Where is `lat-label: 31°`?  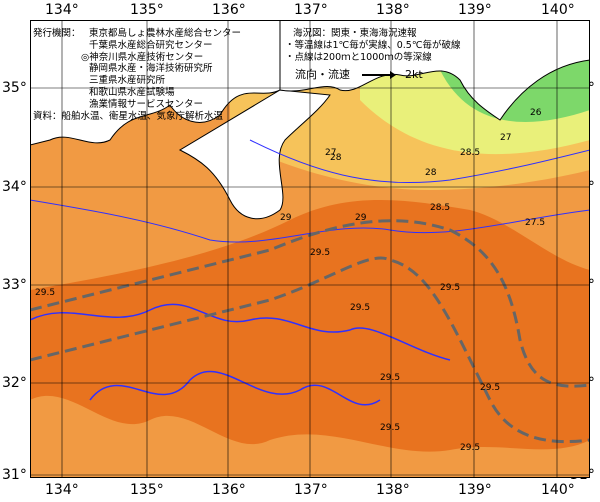
lat-label: 31° is located at coordinates (14, 475).